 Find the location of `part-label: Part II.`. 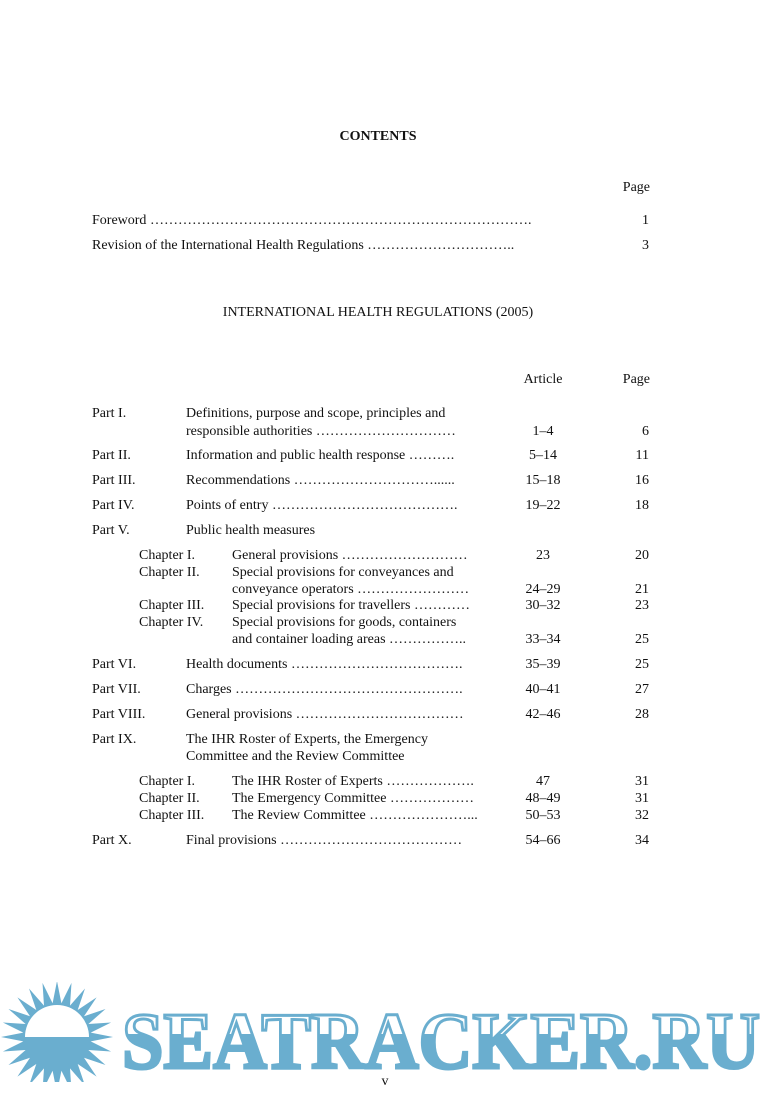

part-label: Part II. is located at coordinates (111, 455).